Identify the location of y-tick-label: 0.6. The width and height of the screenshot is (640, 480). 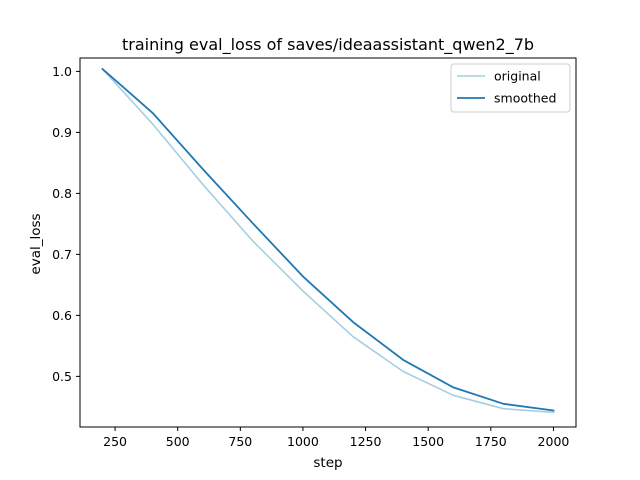
(62, 315).